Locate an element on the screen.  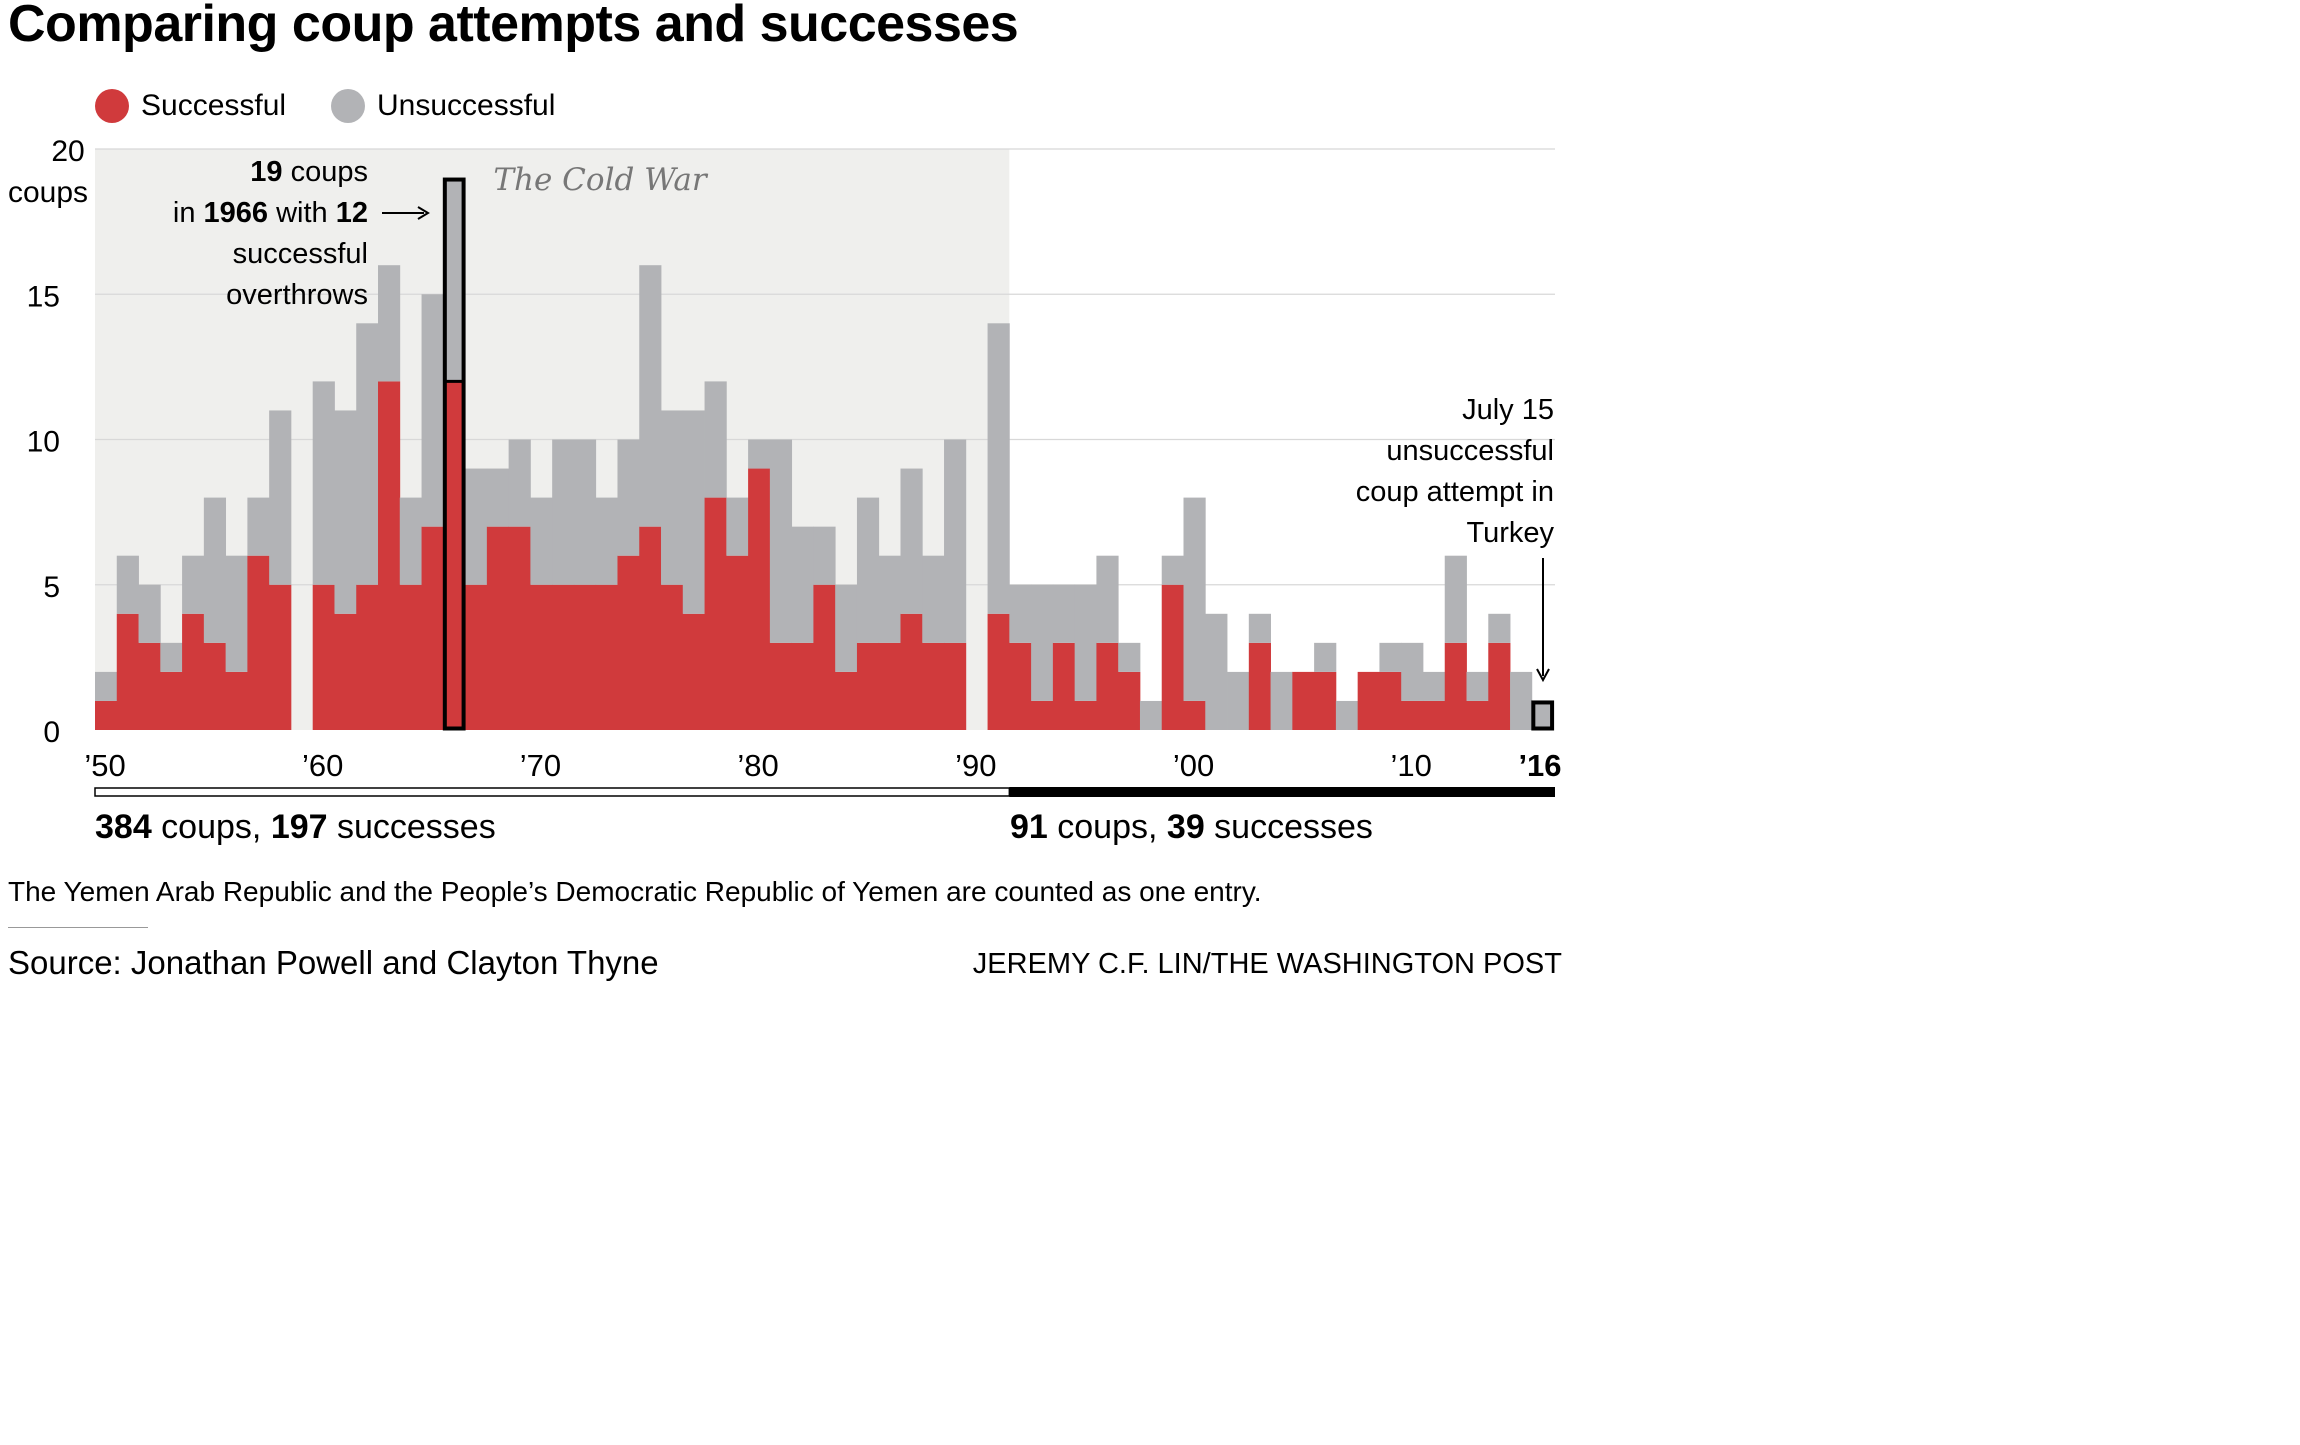
bar-successful-2009 is located at coordinates (1390, 700).